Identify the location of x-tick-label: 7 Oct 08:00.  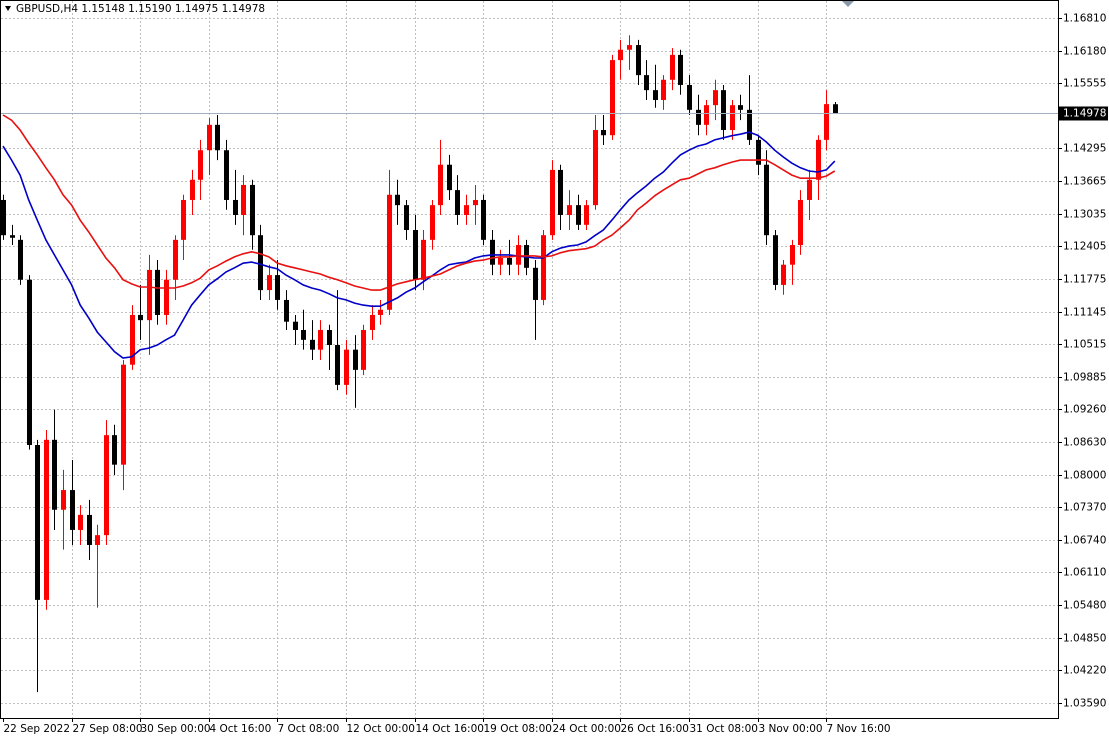
(309, 729).